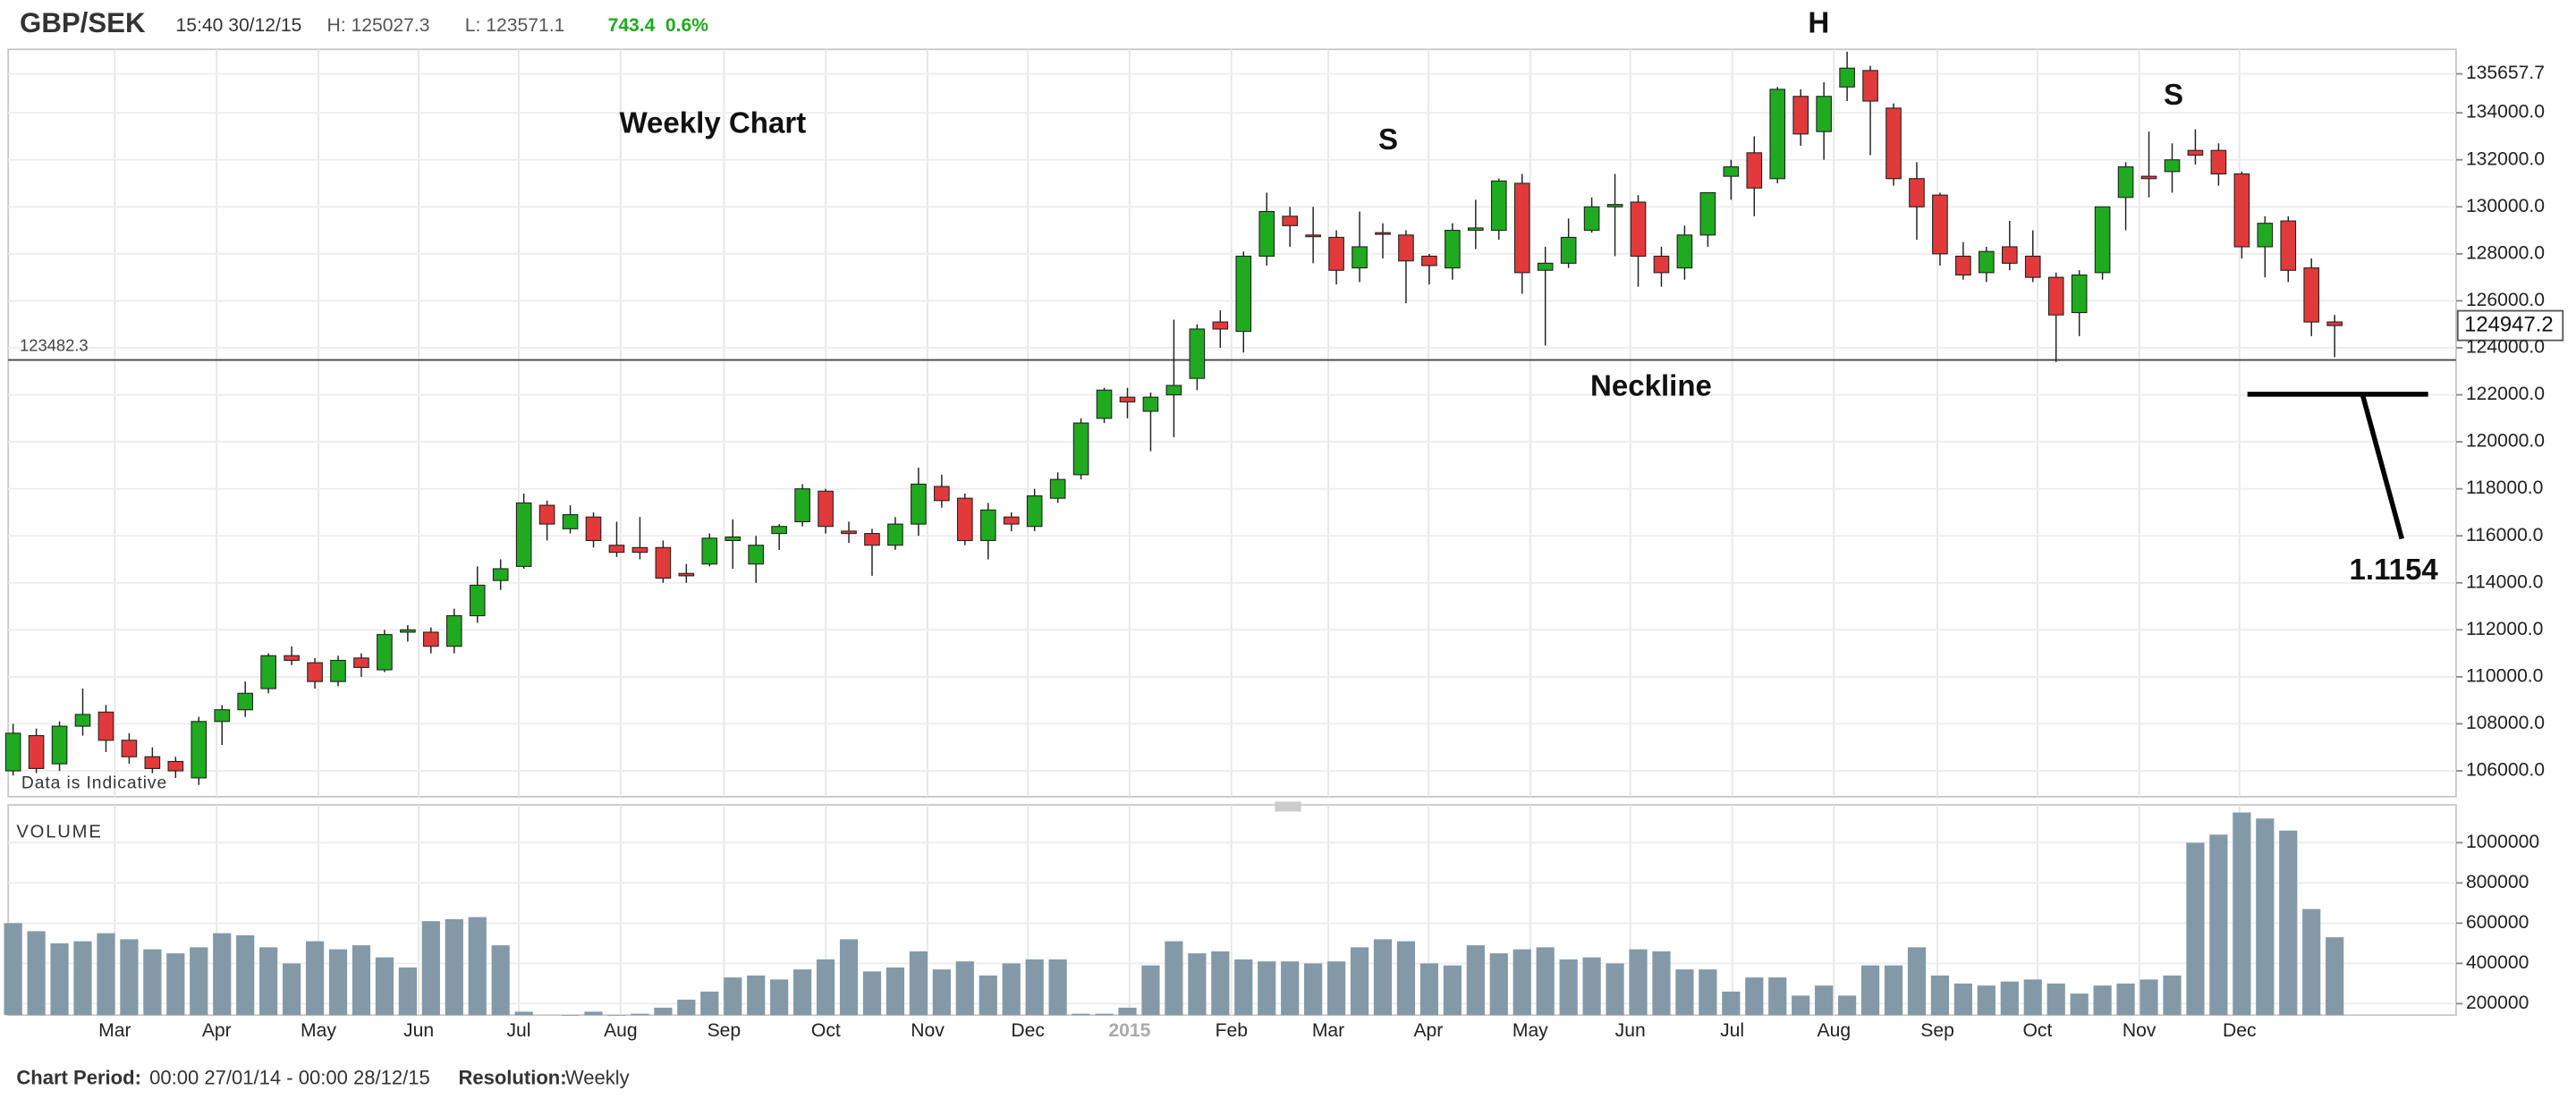 The image size is (2576, 1099). I want to click on y-tick-label: 135657.7, so click(2505, 73).